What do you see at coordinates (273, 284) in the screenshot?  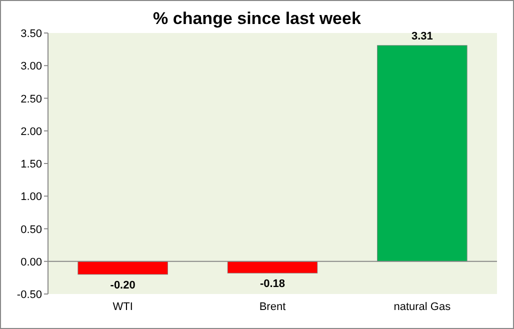 I see `data-label: -0.18` at bounding box center [273, 284].